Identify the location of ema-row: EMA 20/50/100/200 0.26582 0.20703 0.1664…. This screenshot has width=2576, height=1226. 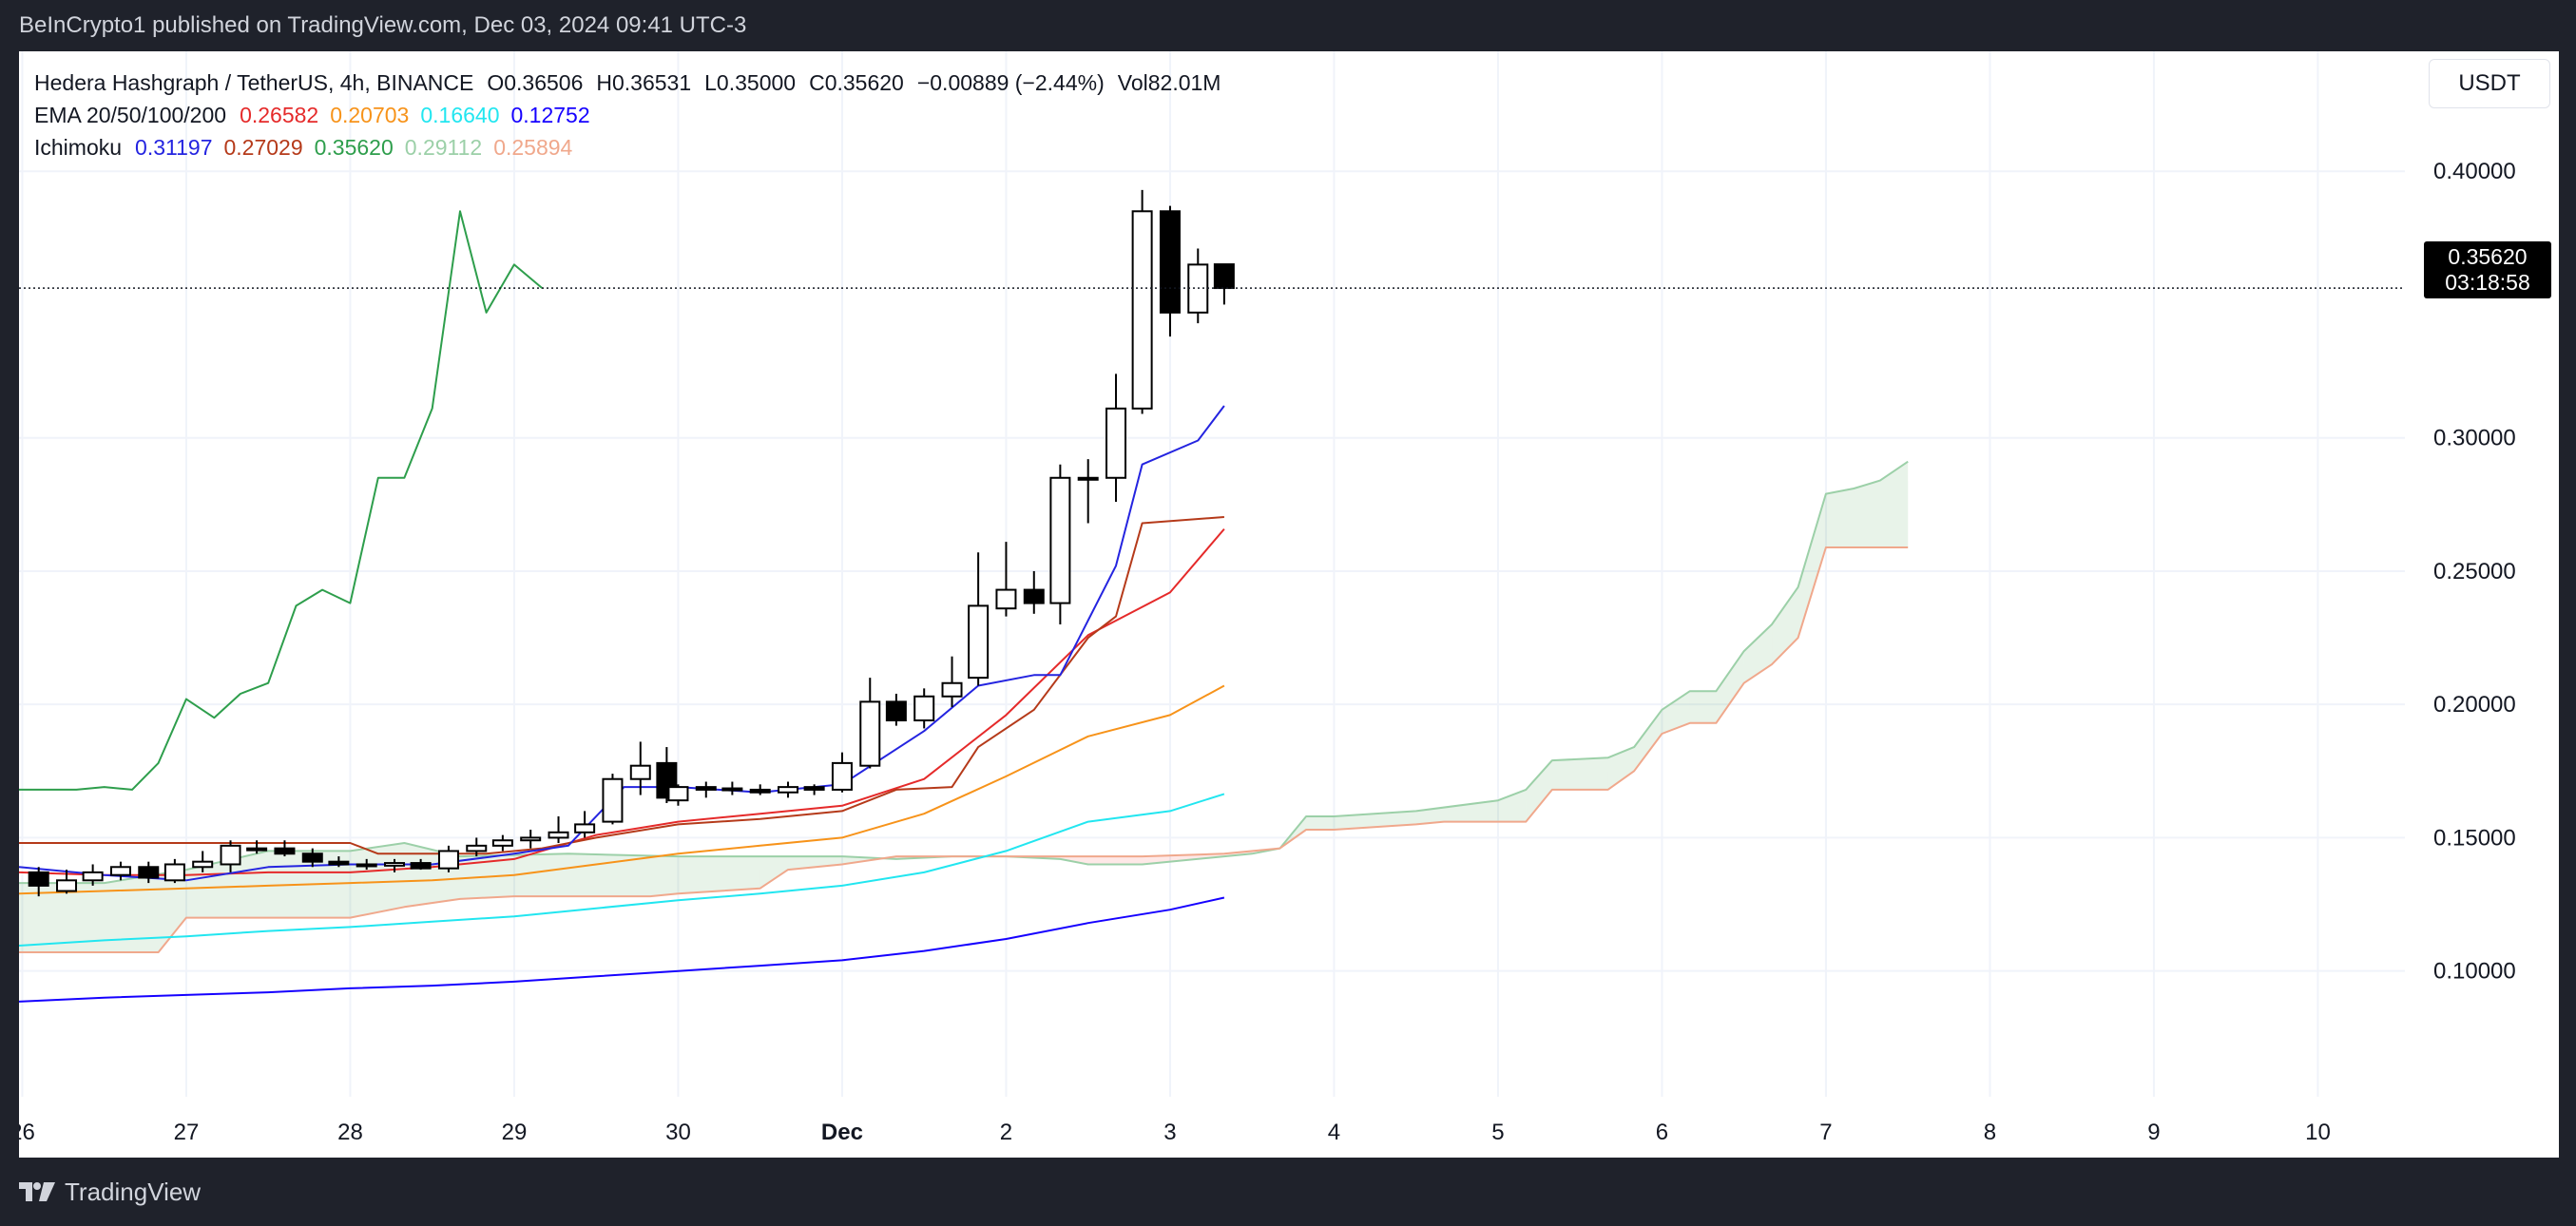
(627, 115).